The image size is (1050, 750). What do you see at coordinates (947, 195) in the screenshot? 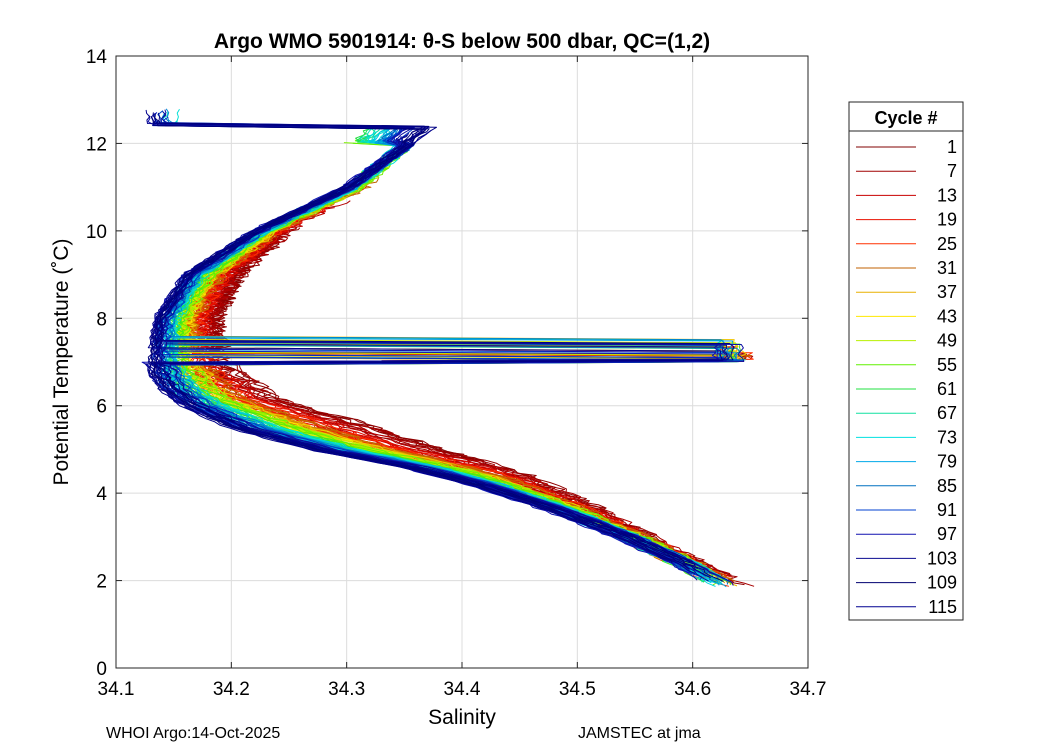
I see `legend-label-13: 13` at bounding box center [947, 195].